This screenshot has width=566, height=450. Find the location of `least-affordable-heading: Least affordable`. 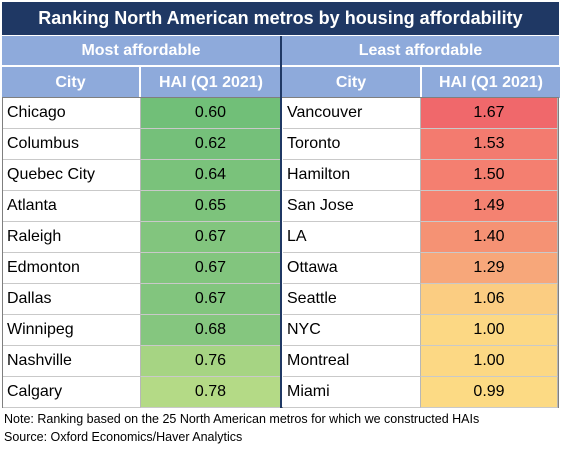

least-affordable-heading: Least affordable is located at coordinates (420, 50).